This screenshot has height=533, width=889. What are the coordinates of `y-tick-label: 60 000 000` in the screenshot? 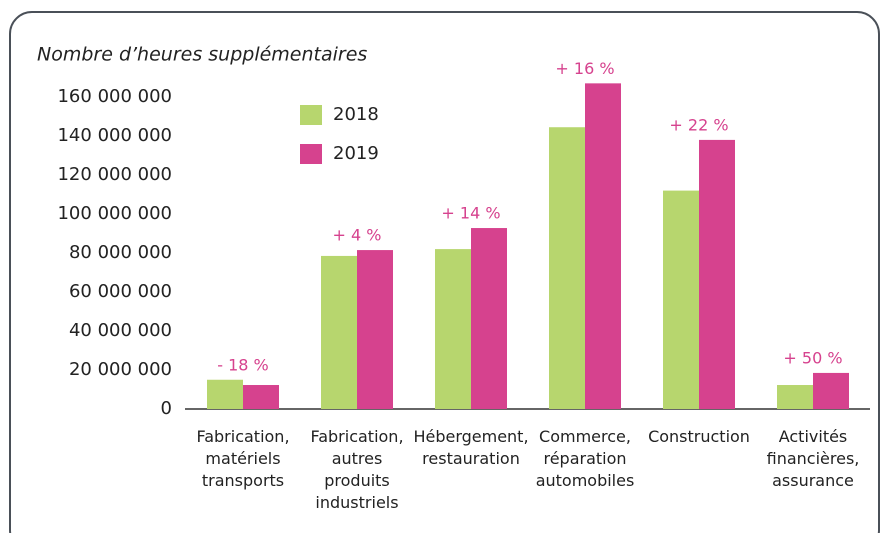 It's located at (120, 291).